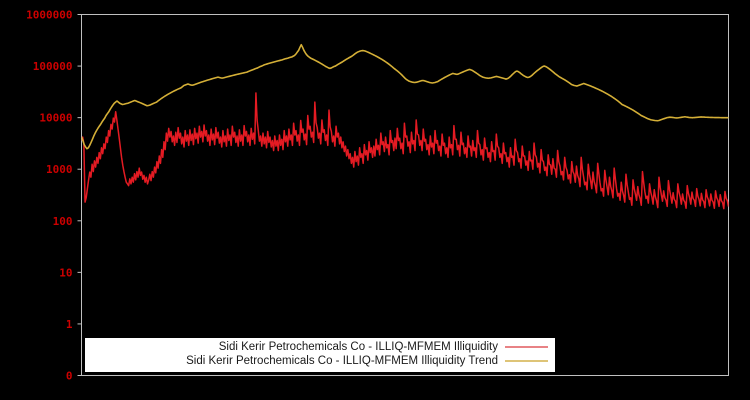 This screenshot has height=400, width=750. I want to click on y-axis-tick-label: 1000000, so click(49, 15).